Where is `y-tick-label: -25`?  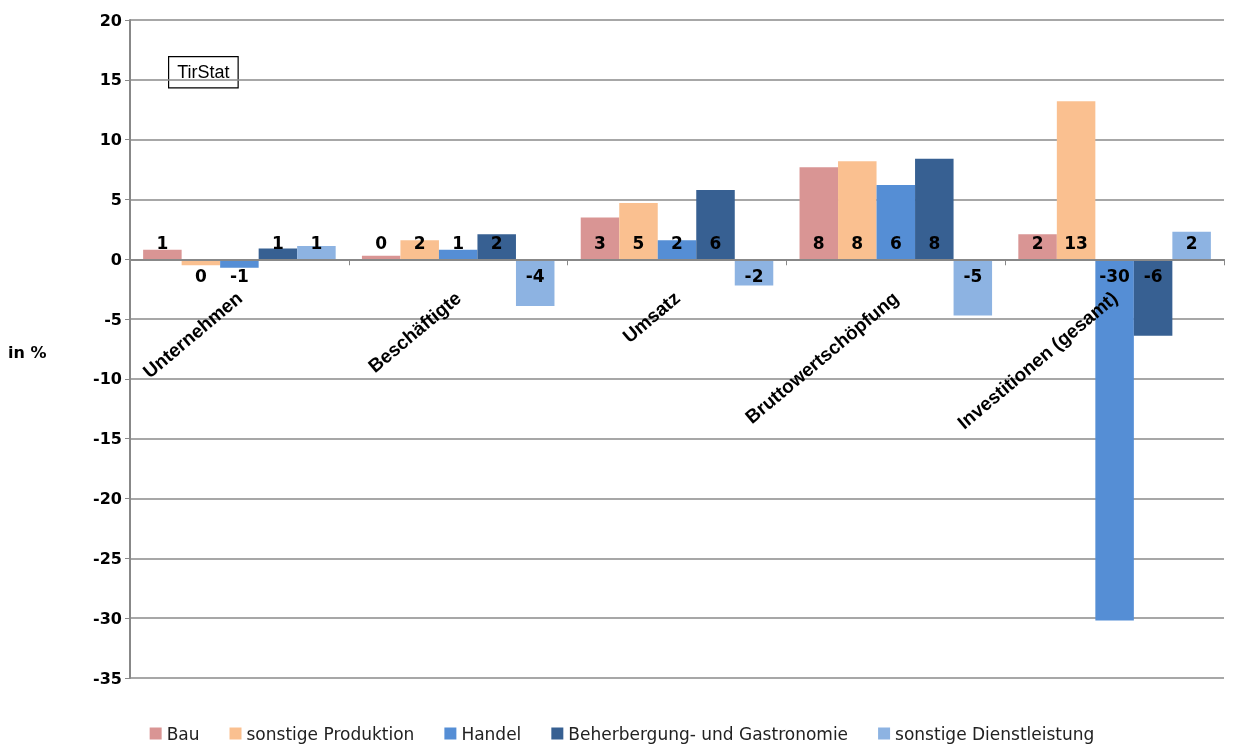
y-tick-label: -25 is located at coordinates (107, 558).